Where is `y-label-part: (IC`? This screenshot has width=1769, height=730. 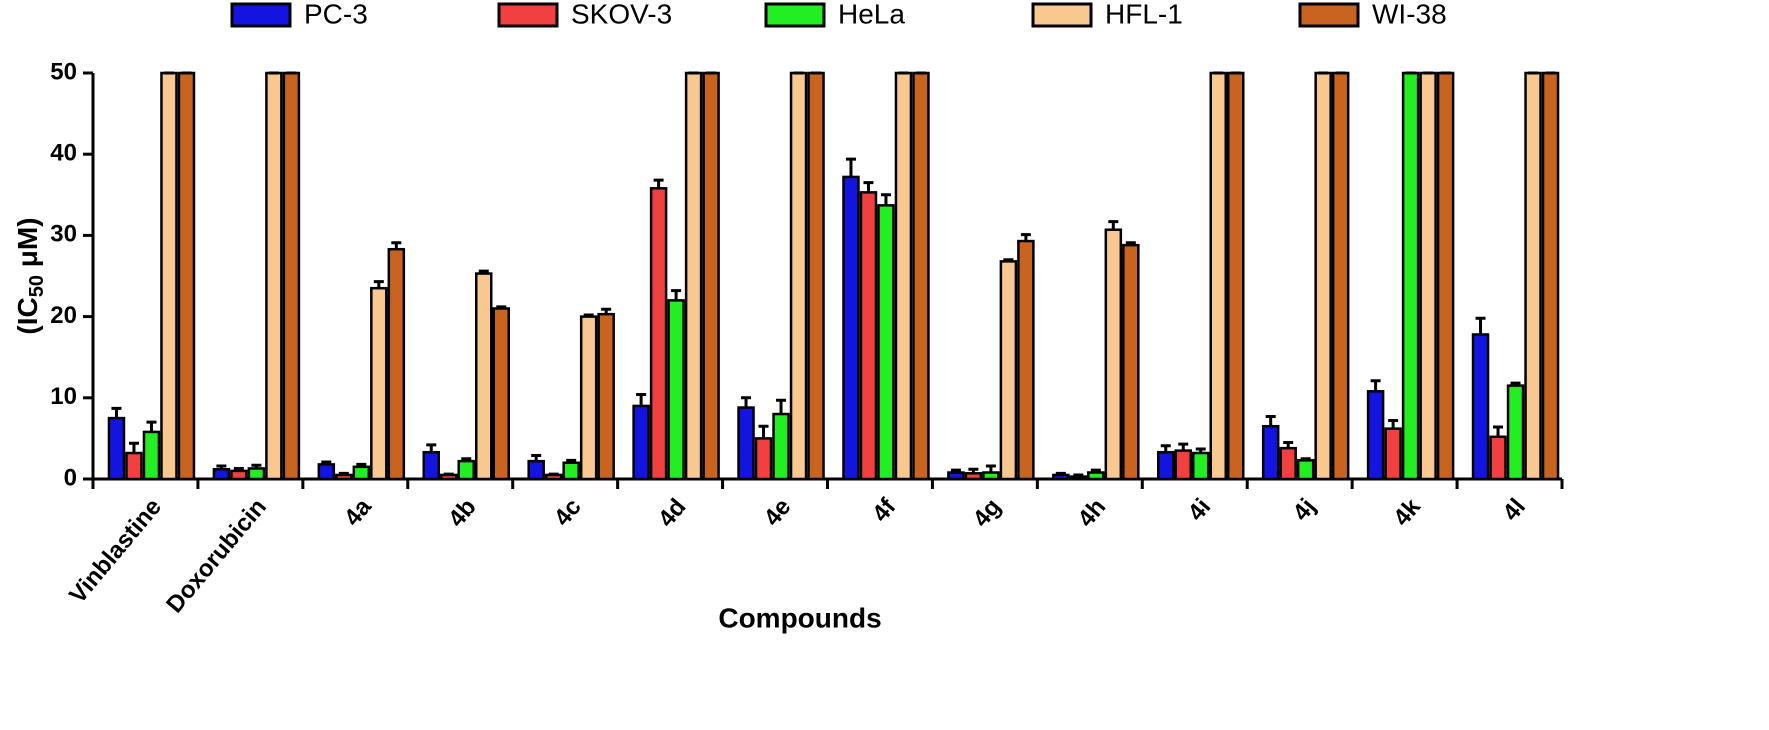
y-label-part: (IC is located at coordinates (27, 315).